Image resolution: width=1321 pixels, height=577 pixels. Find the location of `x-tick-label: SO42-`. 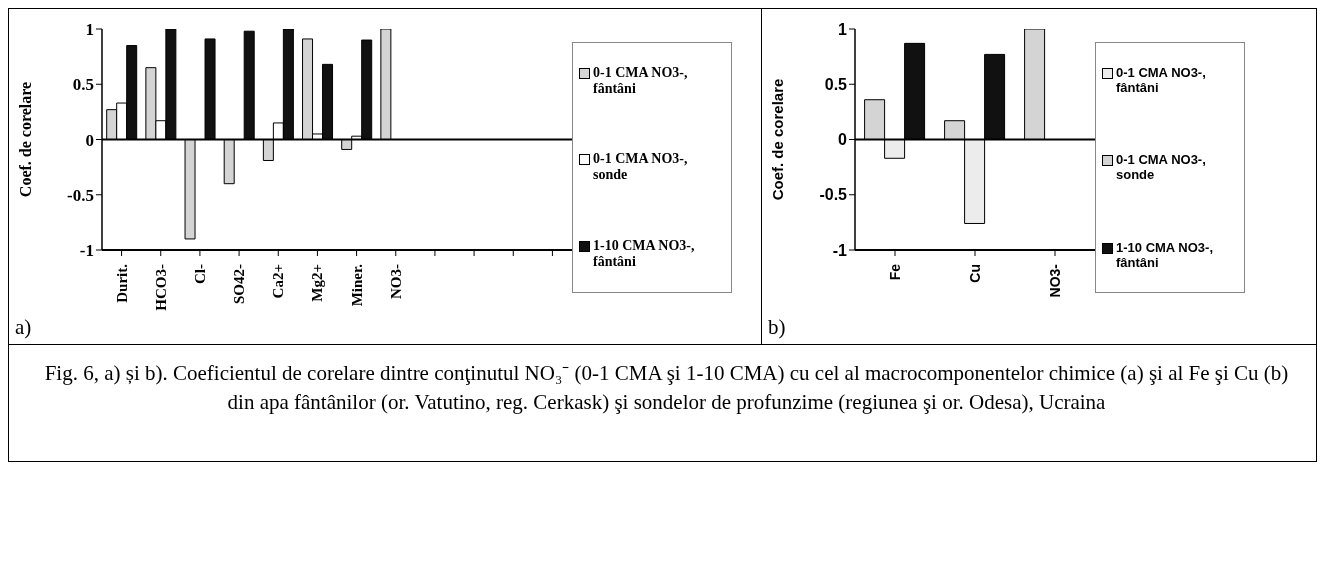

x-tick-label: SO42- is located at coordinates (239, 284).